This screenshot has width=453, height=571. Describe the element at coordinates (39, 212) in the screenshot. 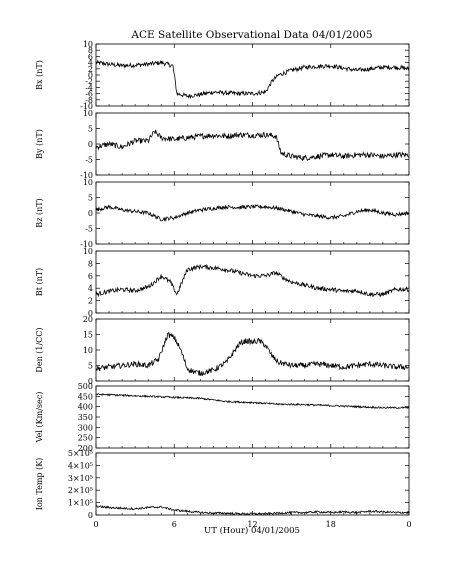

I see `y-axis-label: Bz (nT)` at that location.